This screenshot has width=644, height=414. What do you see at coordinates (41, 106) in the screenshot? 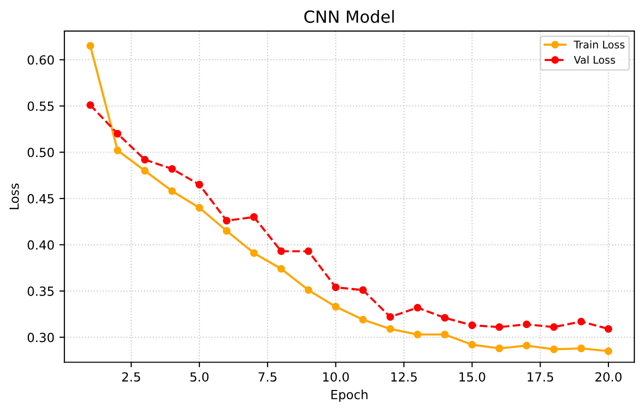
I see `y-tick-label: 0.55` at bounding box center [41, 106].